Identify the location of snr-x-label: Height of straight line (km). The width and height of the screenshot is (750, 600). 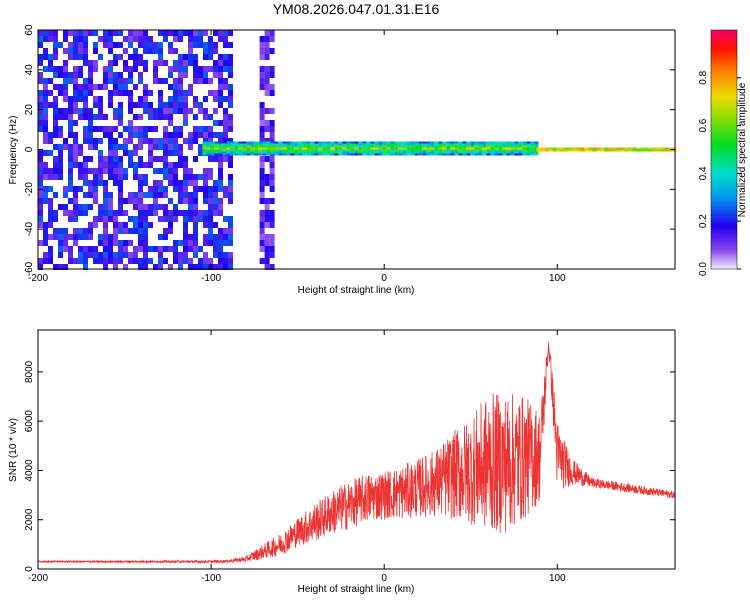
(356, 589).